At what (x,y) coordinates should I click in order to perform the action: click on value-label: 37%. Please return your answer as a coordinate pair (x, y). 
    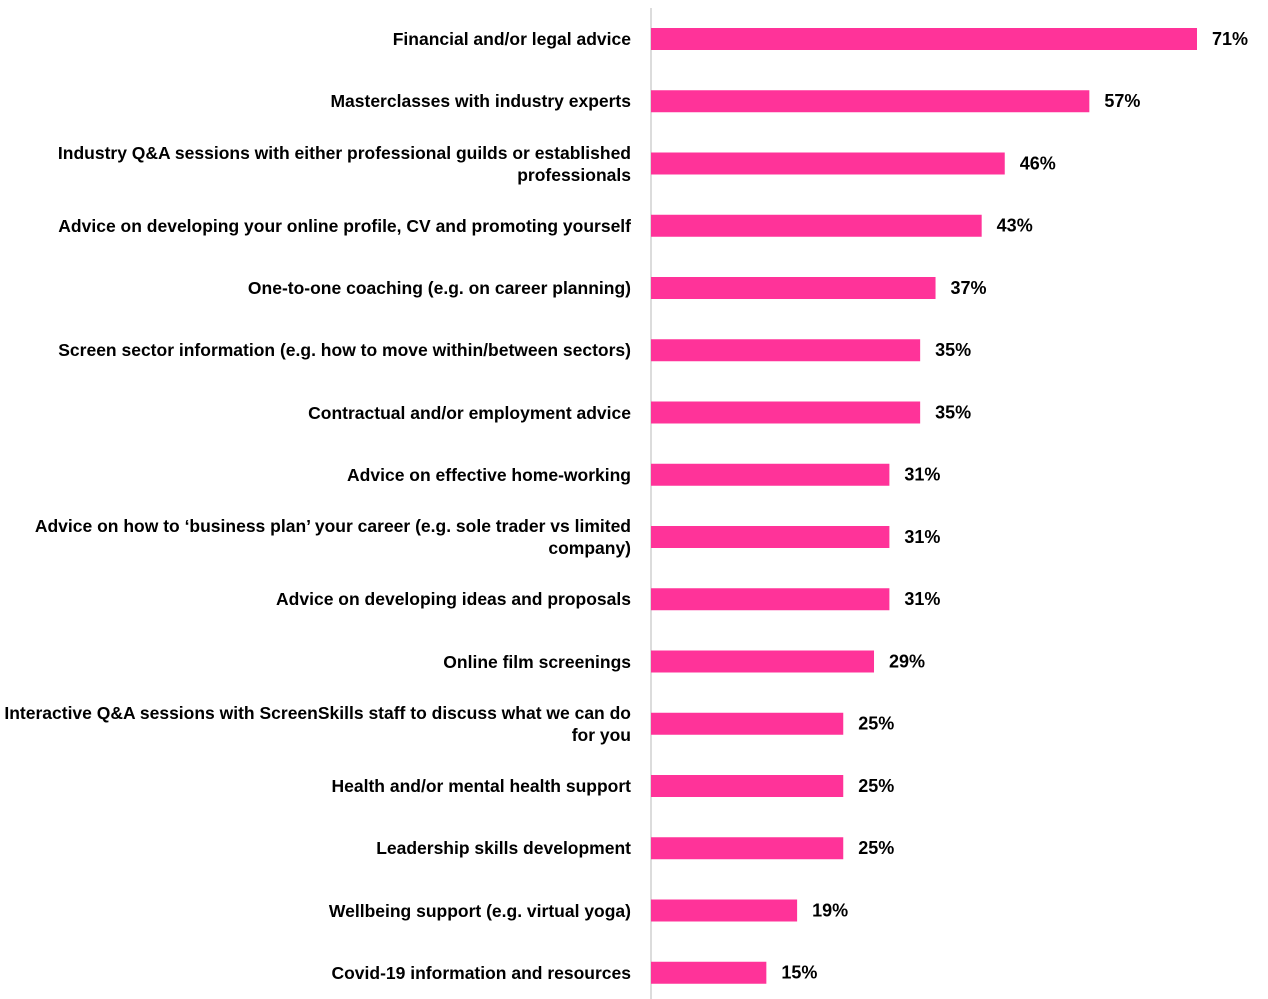
    Looking at the image, I should click on (969, 288).